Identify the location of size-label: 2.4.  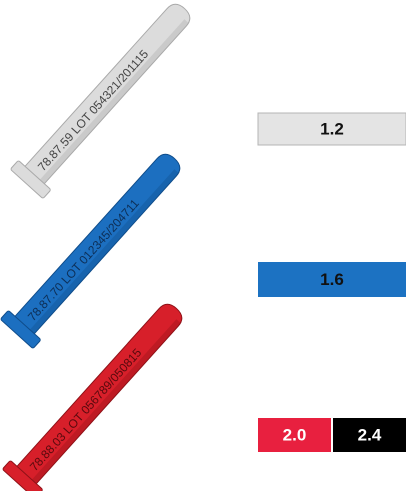
(370, 434).